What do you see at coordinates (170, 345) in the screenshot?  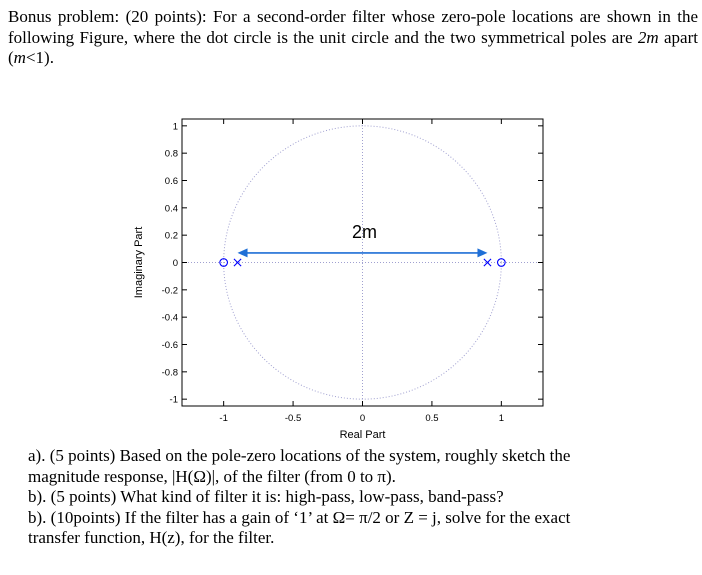 I see `y-tick-label: -0.6` at bounding box center [170, 345].